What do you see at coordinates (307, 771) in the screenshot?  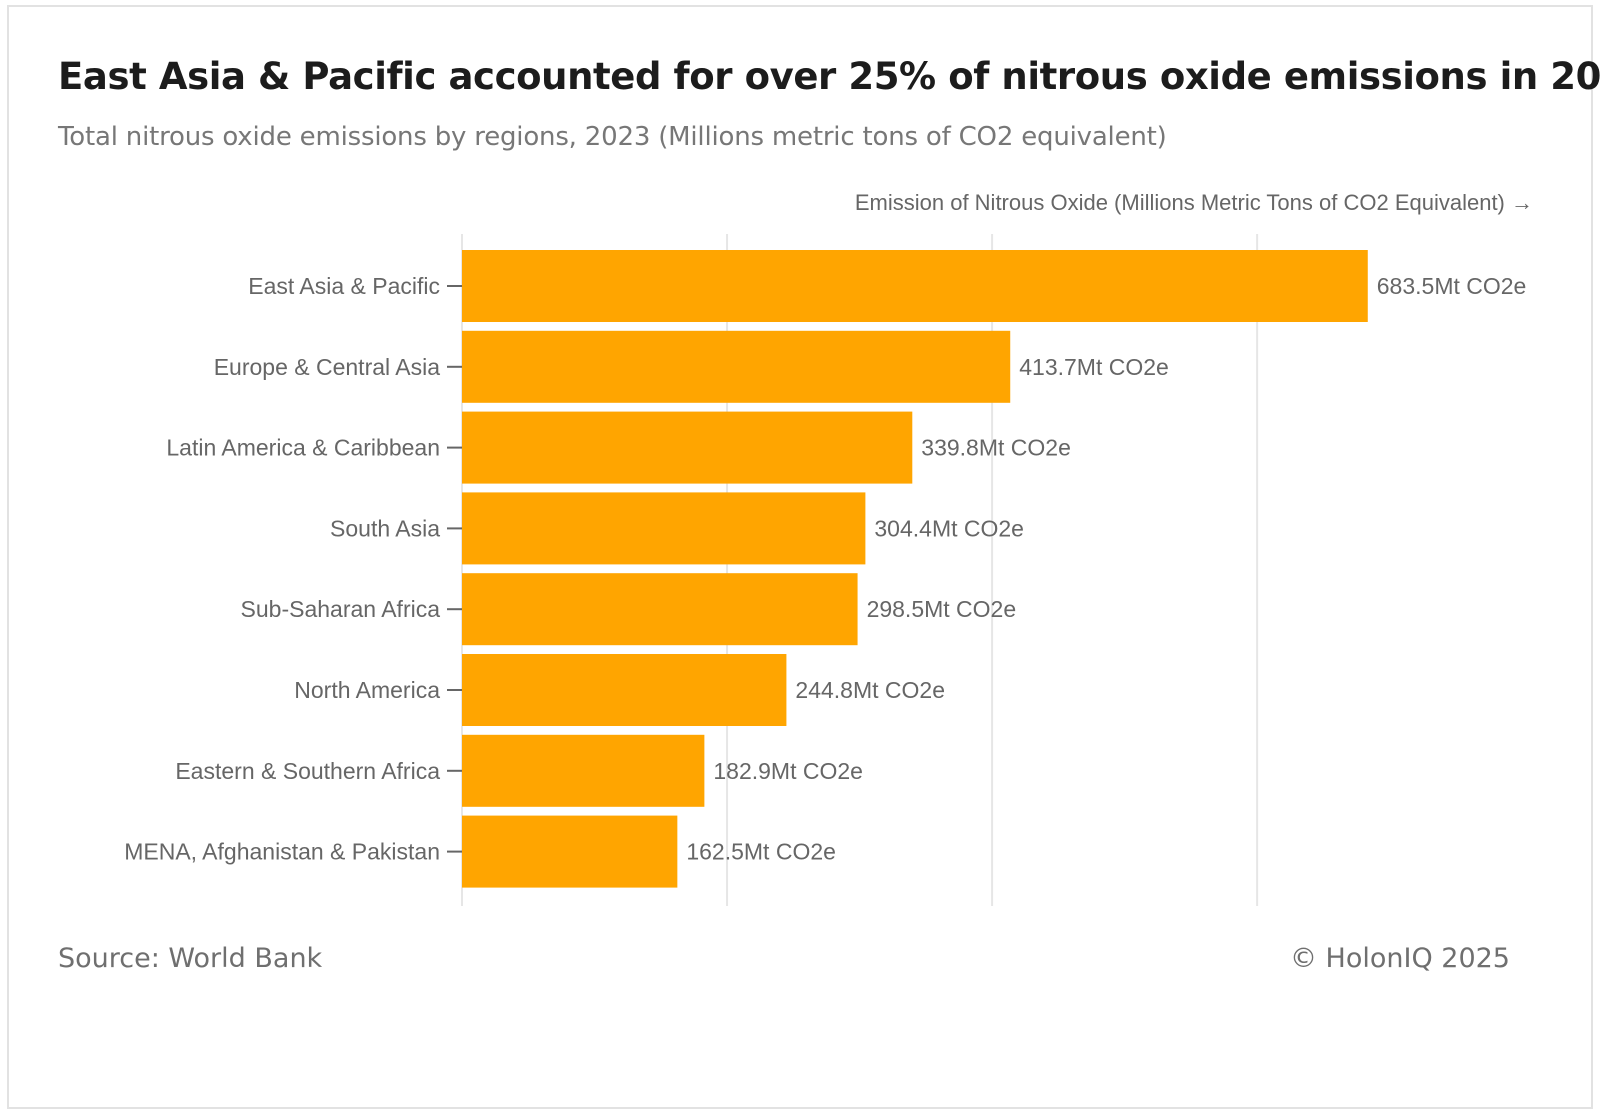 I see `category-label-6: Eastern & Southern Africa` at bounding box center [307, 771].